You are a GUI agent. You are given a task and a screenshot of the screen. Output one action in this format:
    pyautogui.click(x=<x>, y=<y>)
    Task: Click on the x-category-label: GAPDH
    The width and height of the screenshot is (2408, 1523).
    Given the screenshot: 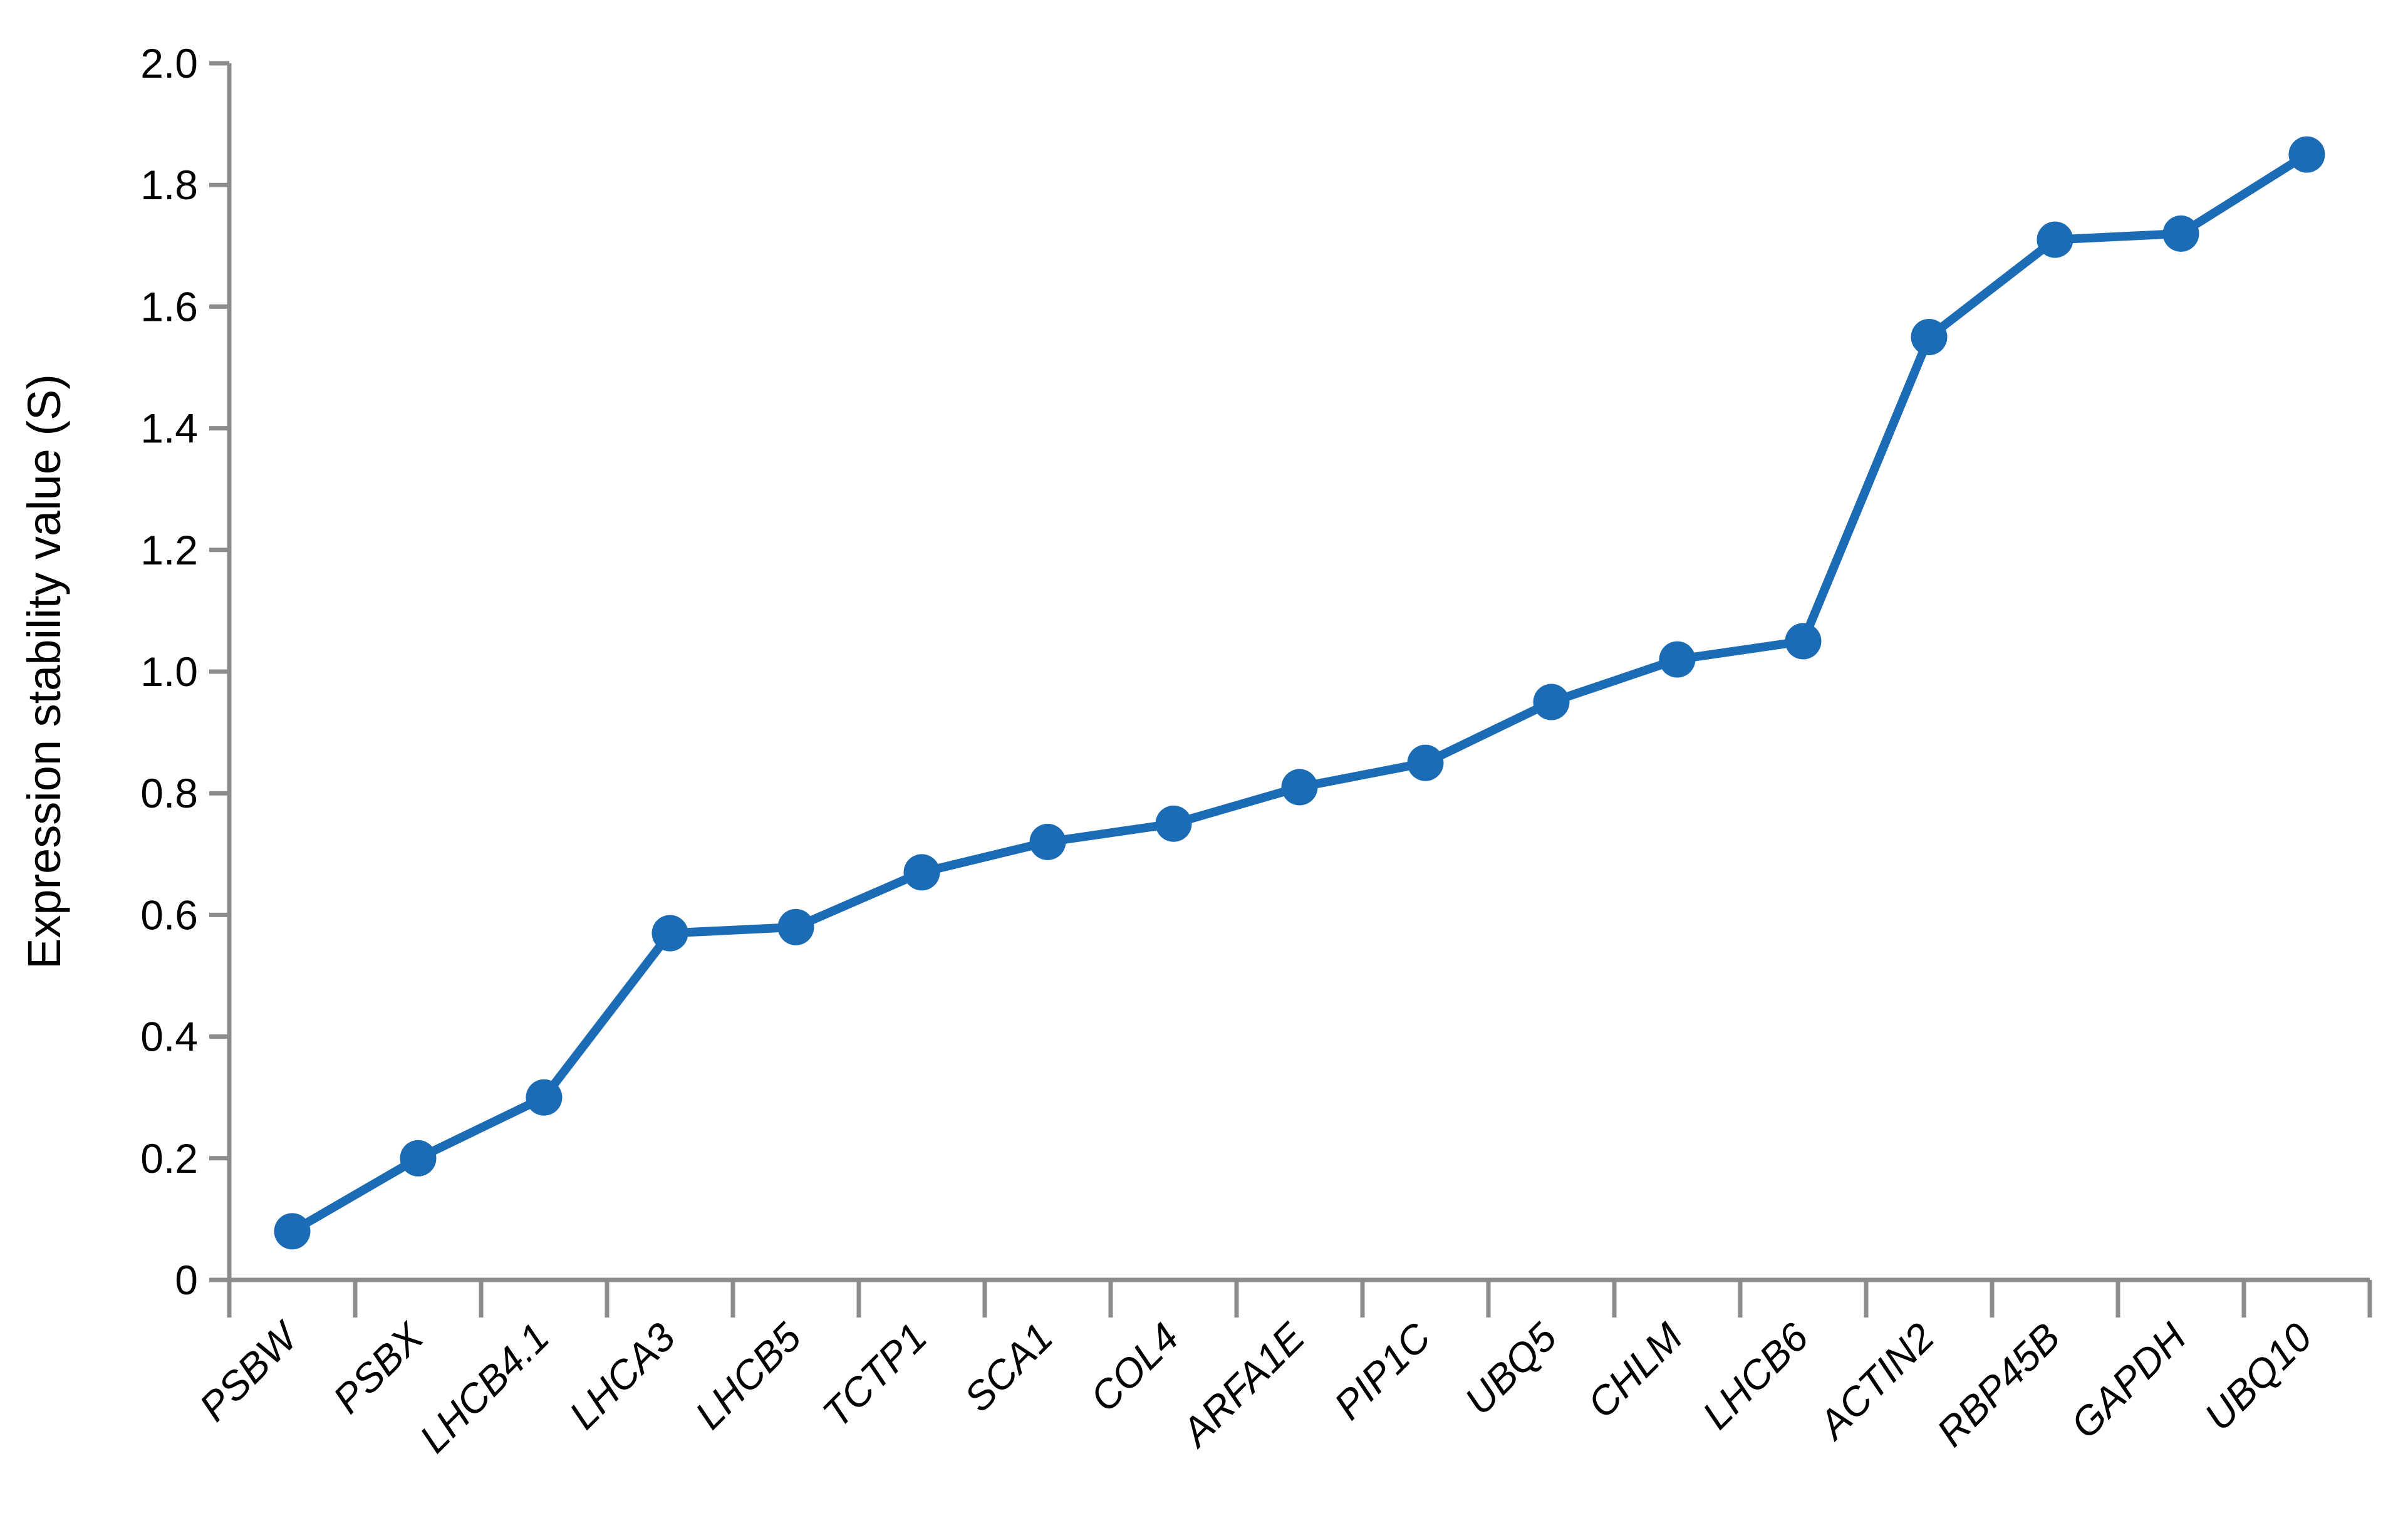 What is the action you would take?
    pyautogui.click(x=2129, y=1380)
    